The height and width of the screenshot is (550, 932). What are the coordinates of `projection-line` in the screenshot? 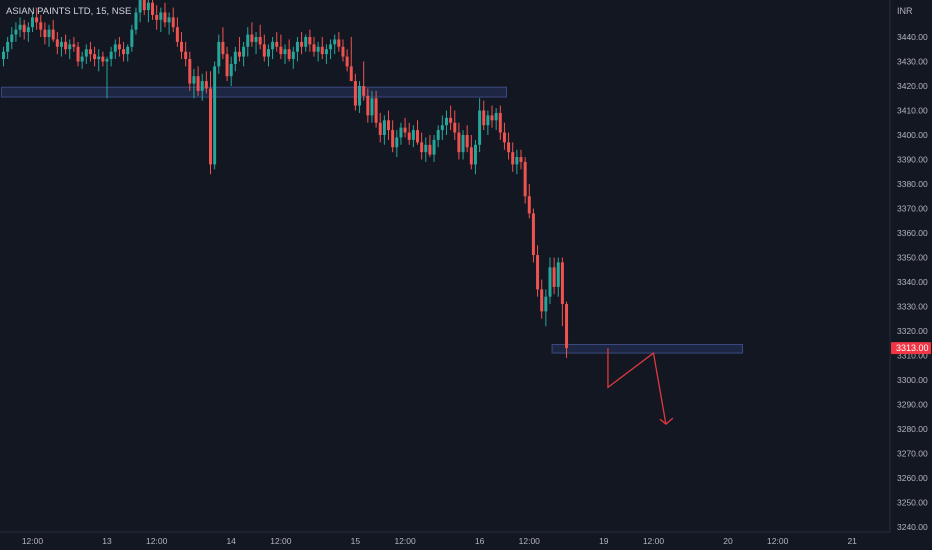 It's located at (637, 386).